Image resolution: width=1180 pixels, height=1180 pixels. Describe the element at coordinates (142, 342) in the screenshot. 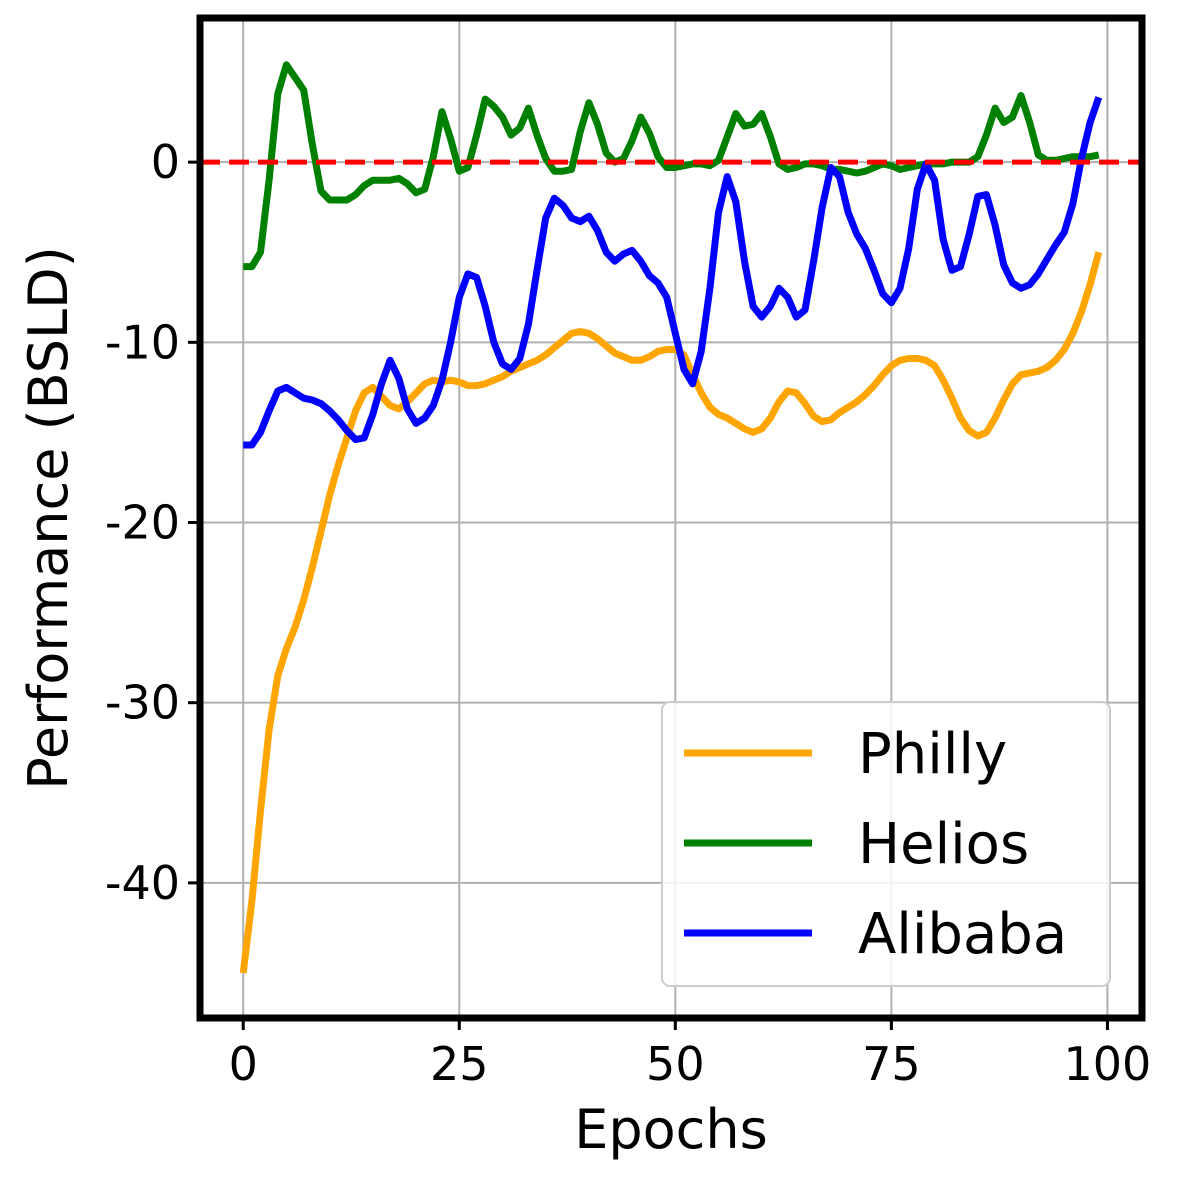

I see `y-tick-label: -10` at that location.